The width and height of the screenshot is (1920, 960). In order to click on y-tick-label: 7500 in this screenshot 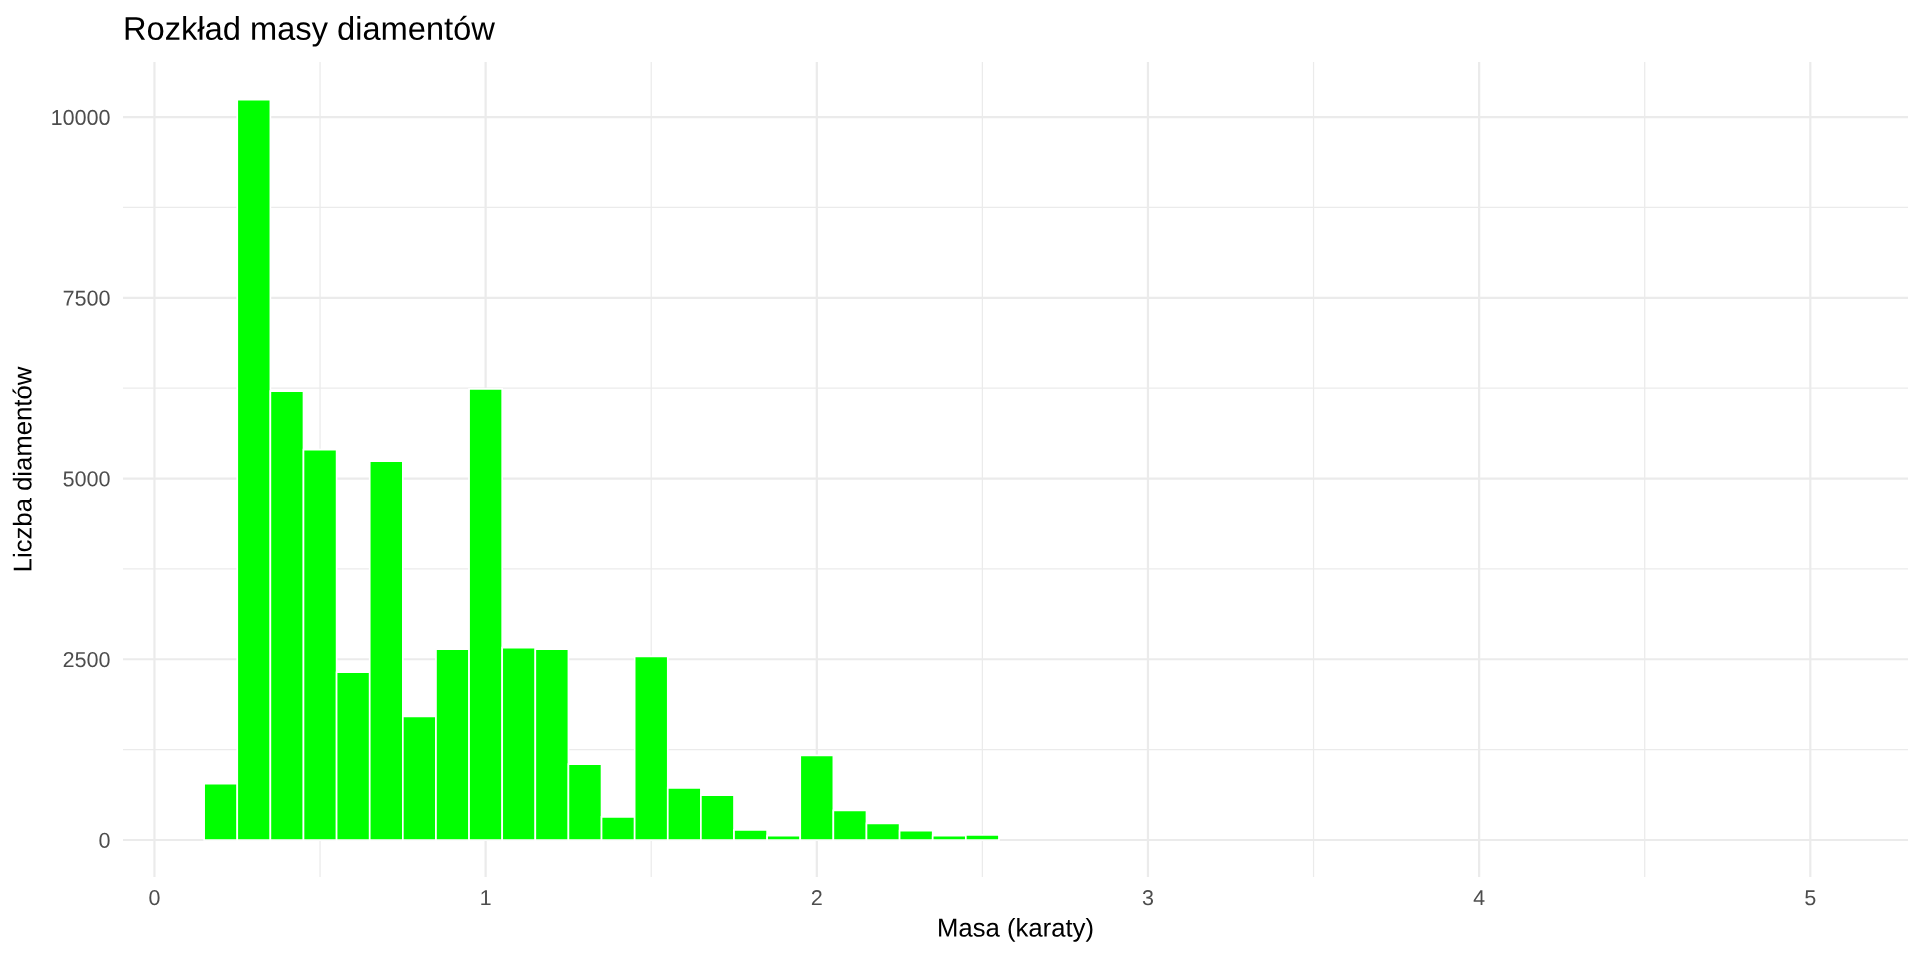, I will do `click(86, 298)`.